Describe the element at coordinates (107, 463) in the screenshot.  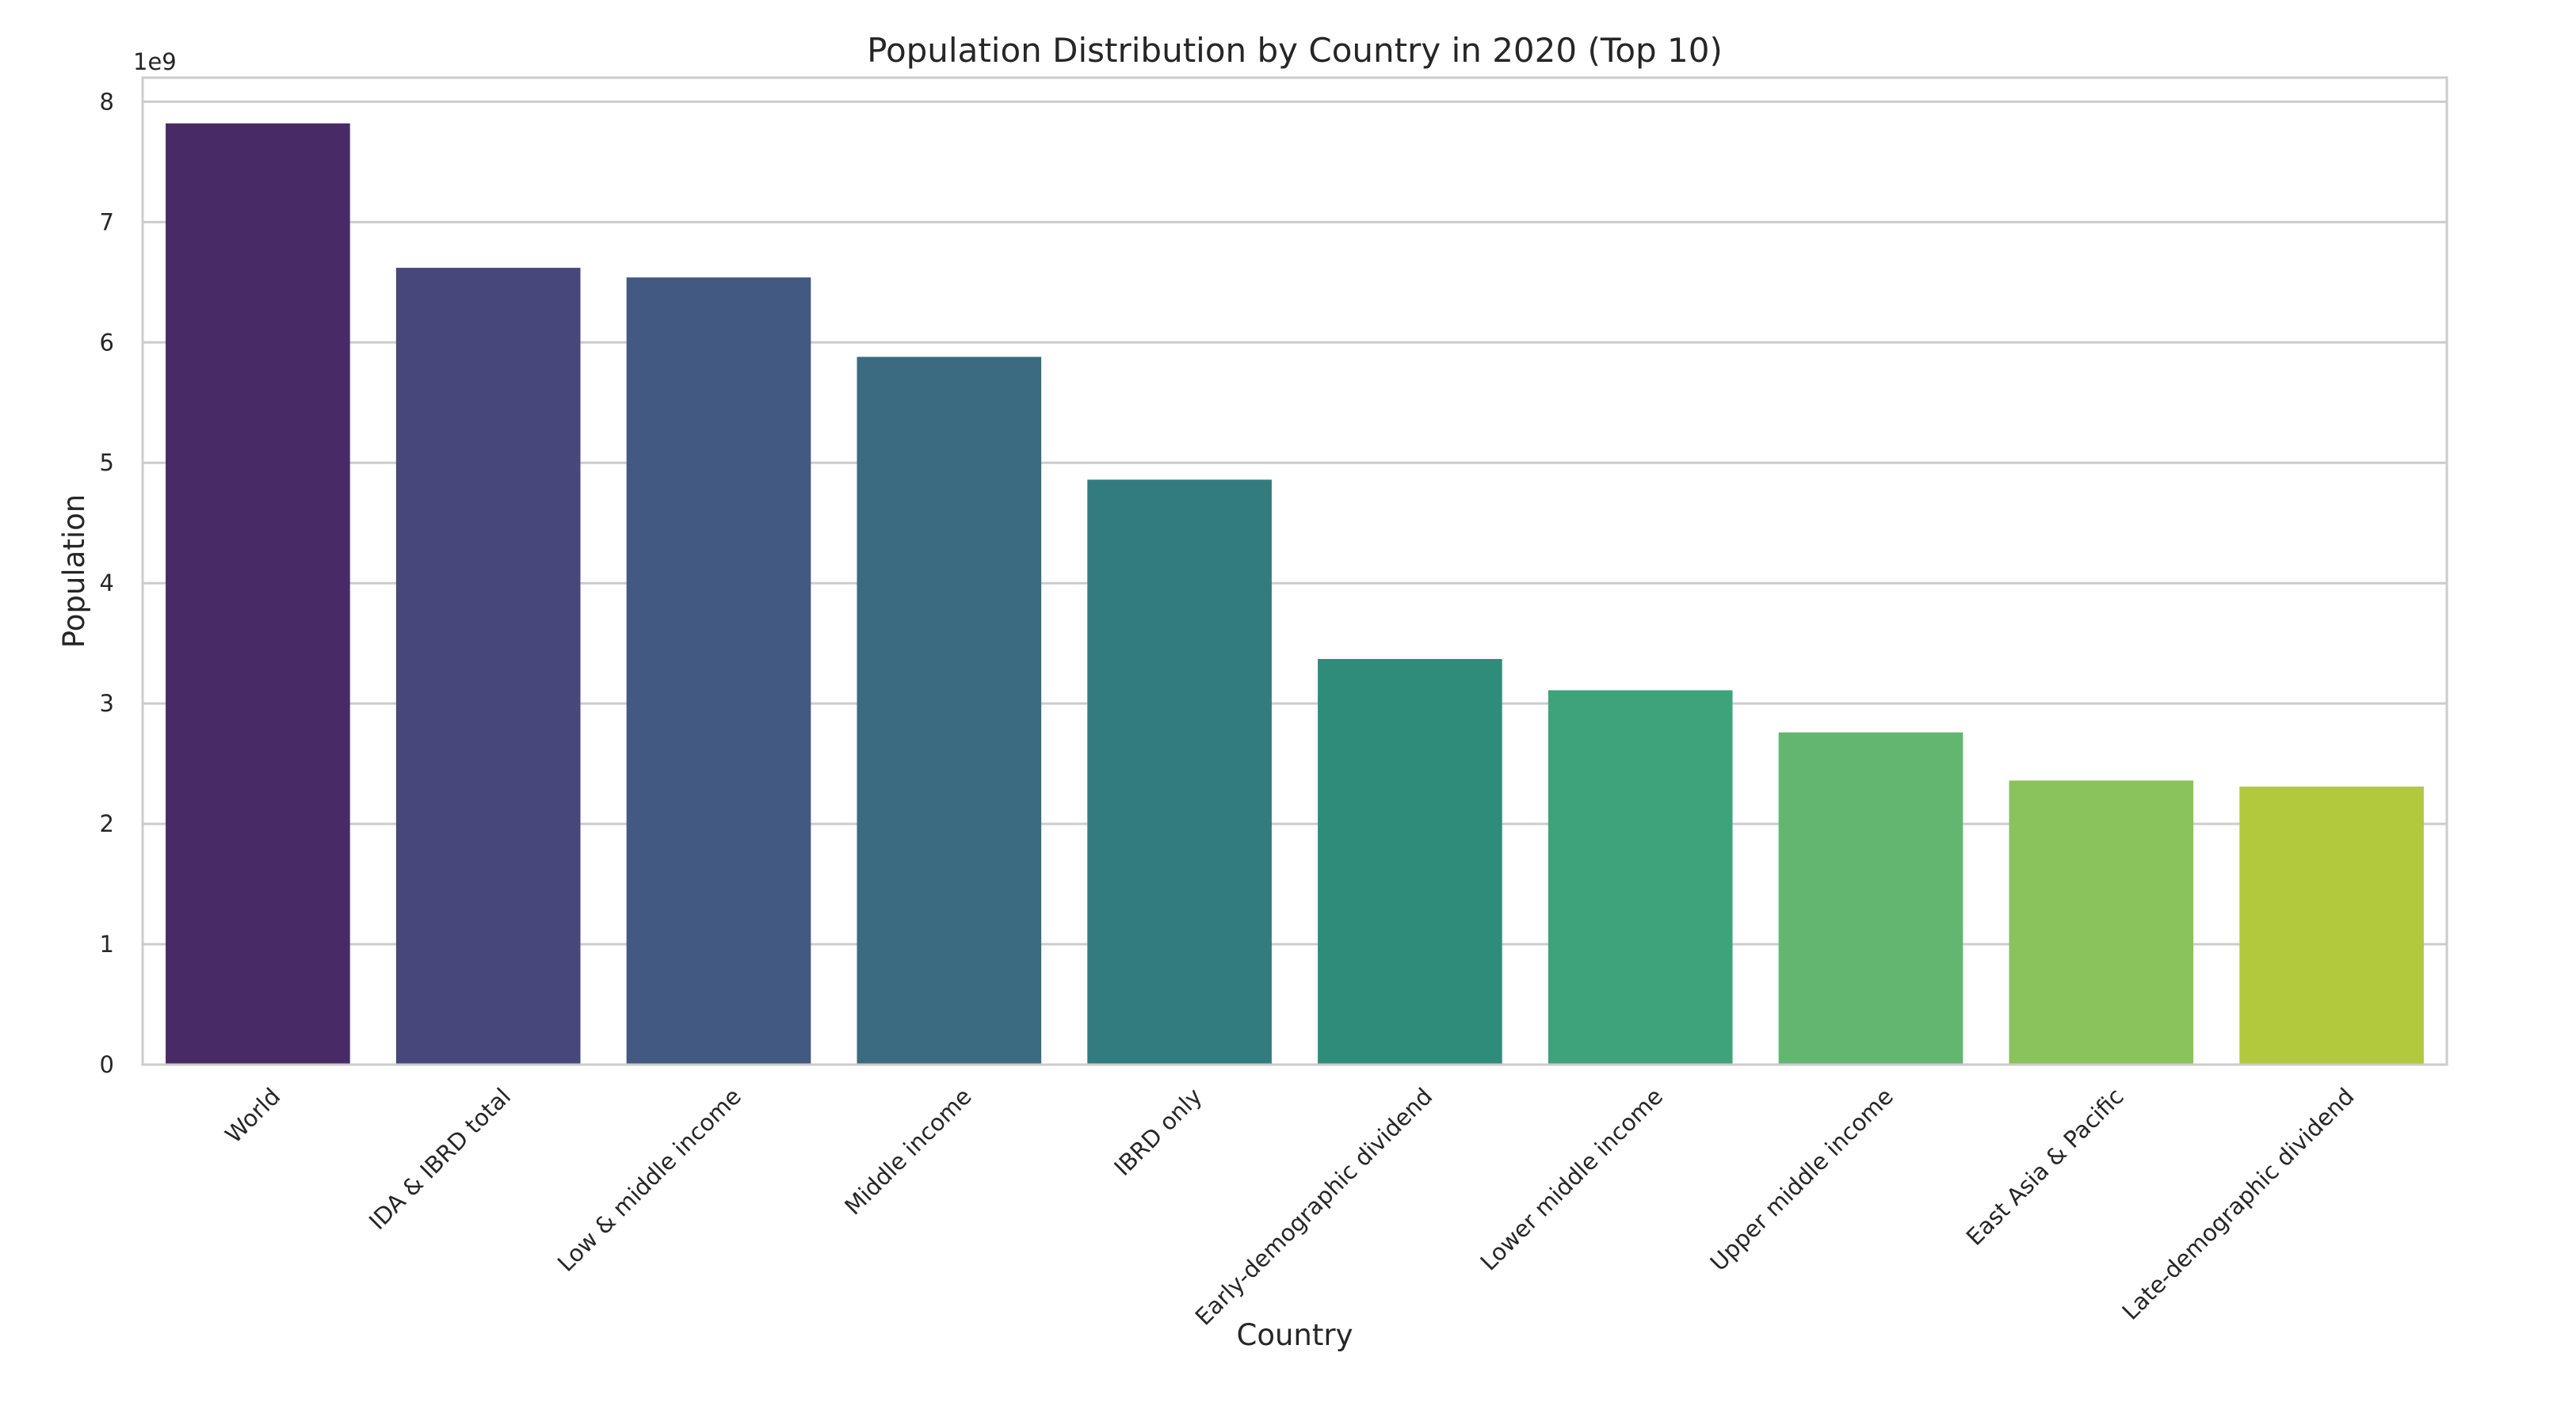
I see `y-tick-label: 5` at that location.